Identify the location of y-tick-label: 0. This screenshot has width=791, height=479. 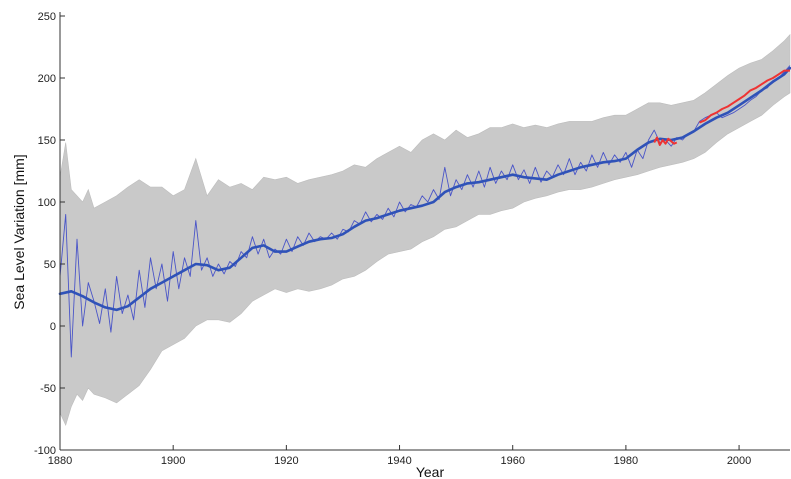
(53, 327).